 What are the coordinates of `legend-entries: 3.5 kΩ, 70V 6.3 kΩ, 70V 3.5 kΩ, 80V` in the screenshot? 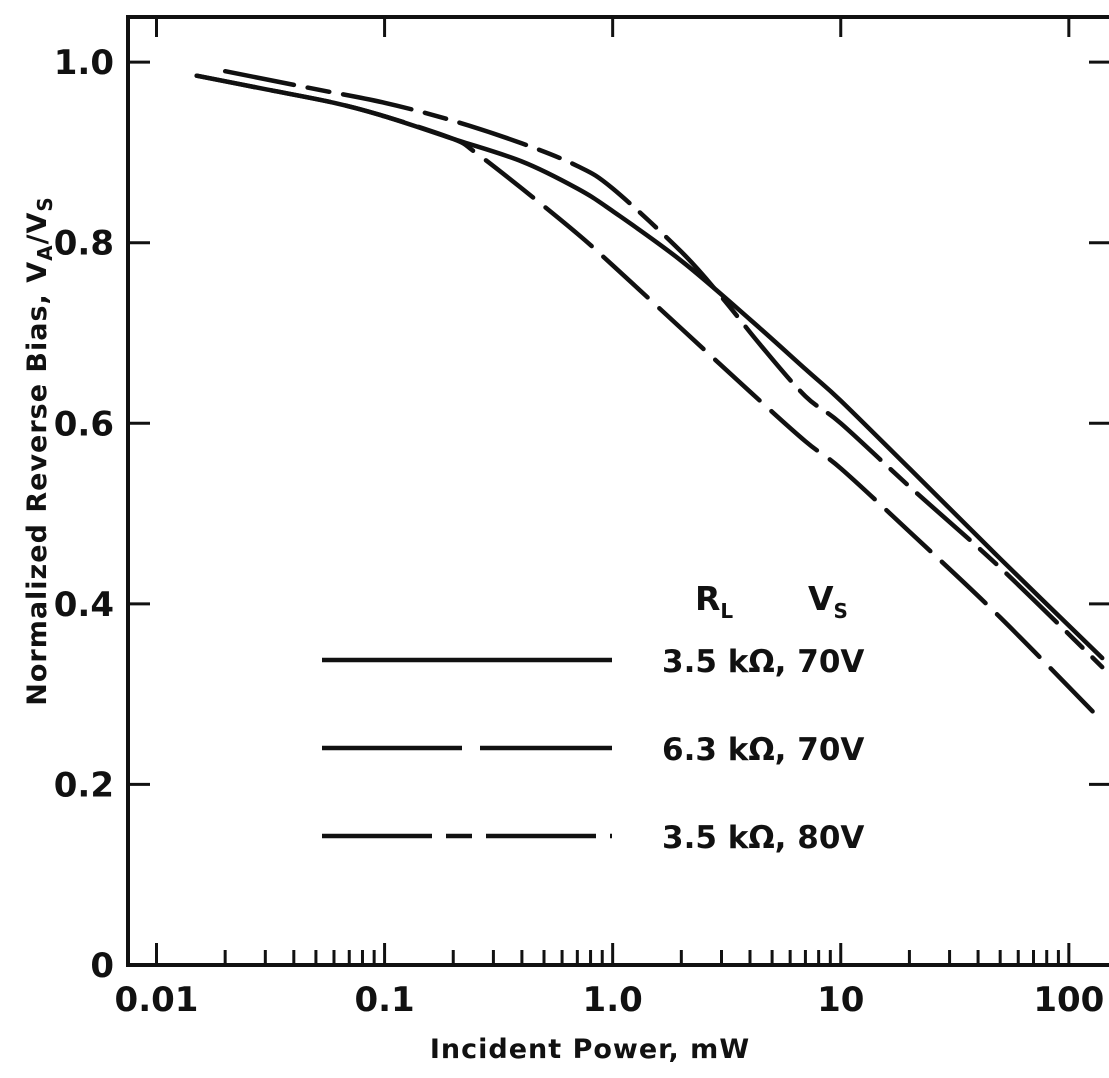 It's located at (593, 750).